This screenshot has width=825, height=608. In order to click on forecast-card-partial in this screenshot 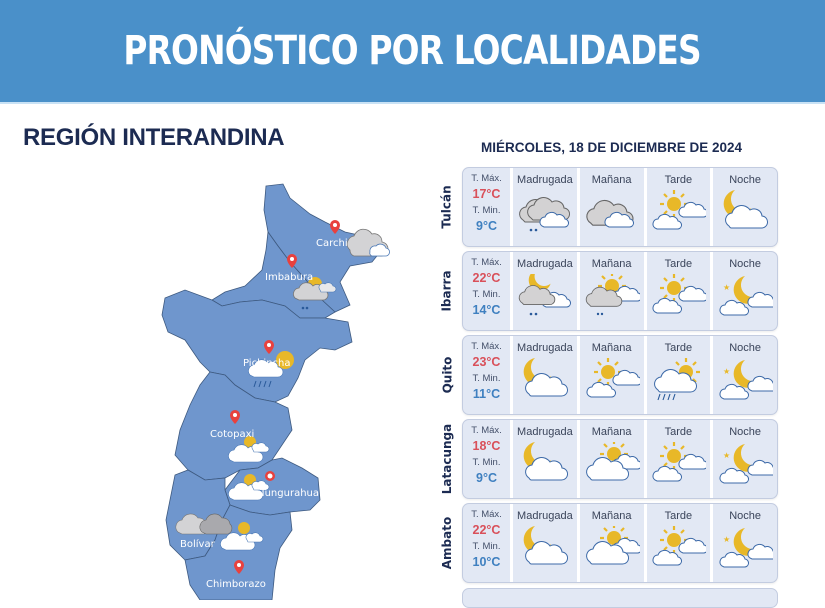, I will do `click(620, 598)`.